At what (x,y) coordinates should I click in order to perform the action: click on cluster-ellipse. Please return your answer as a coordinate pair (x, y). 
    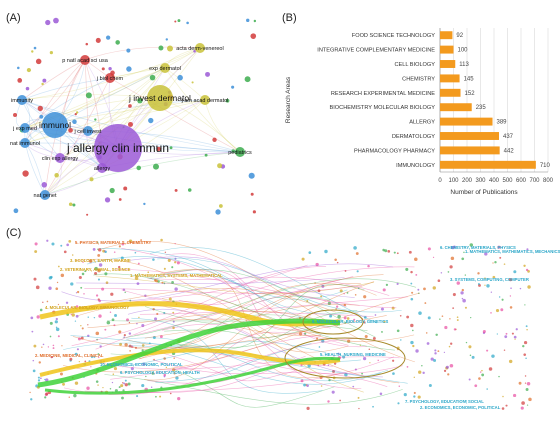
    Looking at the image, I should click on (333, 322).